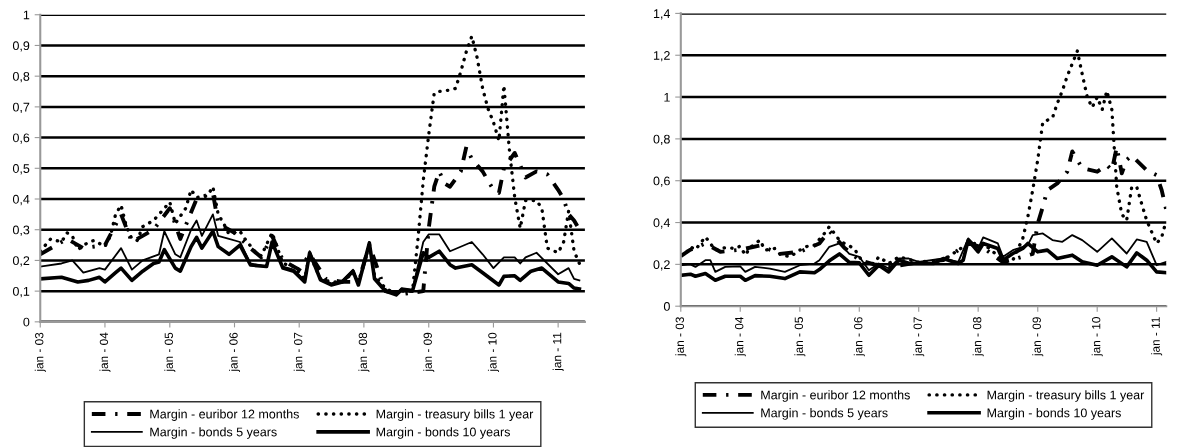 The height and width of the screenshot is (447, 1184). Describe the element at coordinates (21, 230) in the screenshot. I see `y-tick-label: 0,3` at that location.